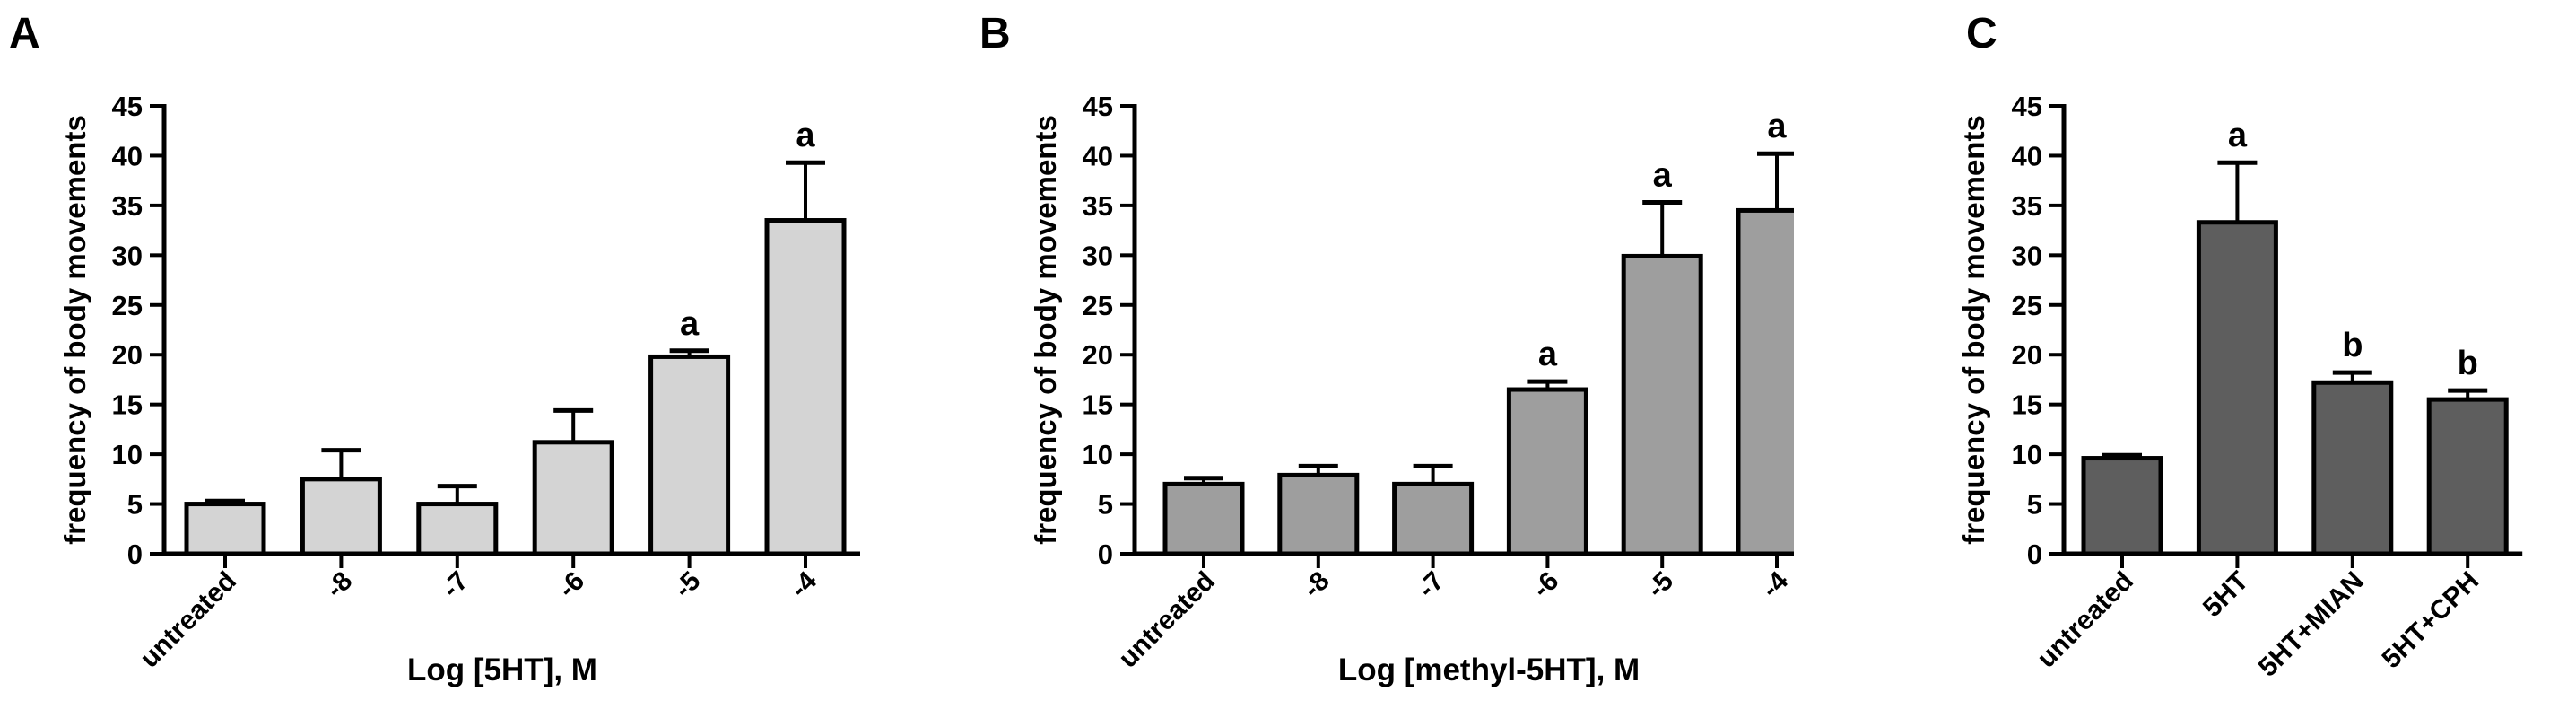 The image size is (2576, 718). What do you see at coordinates (1981, 33) in the screenshot?
I see `panel-label: C` at bounding box center [1981, 33].